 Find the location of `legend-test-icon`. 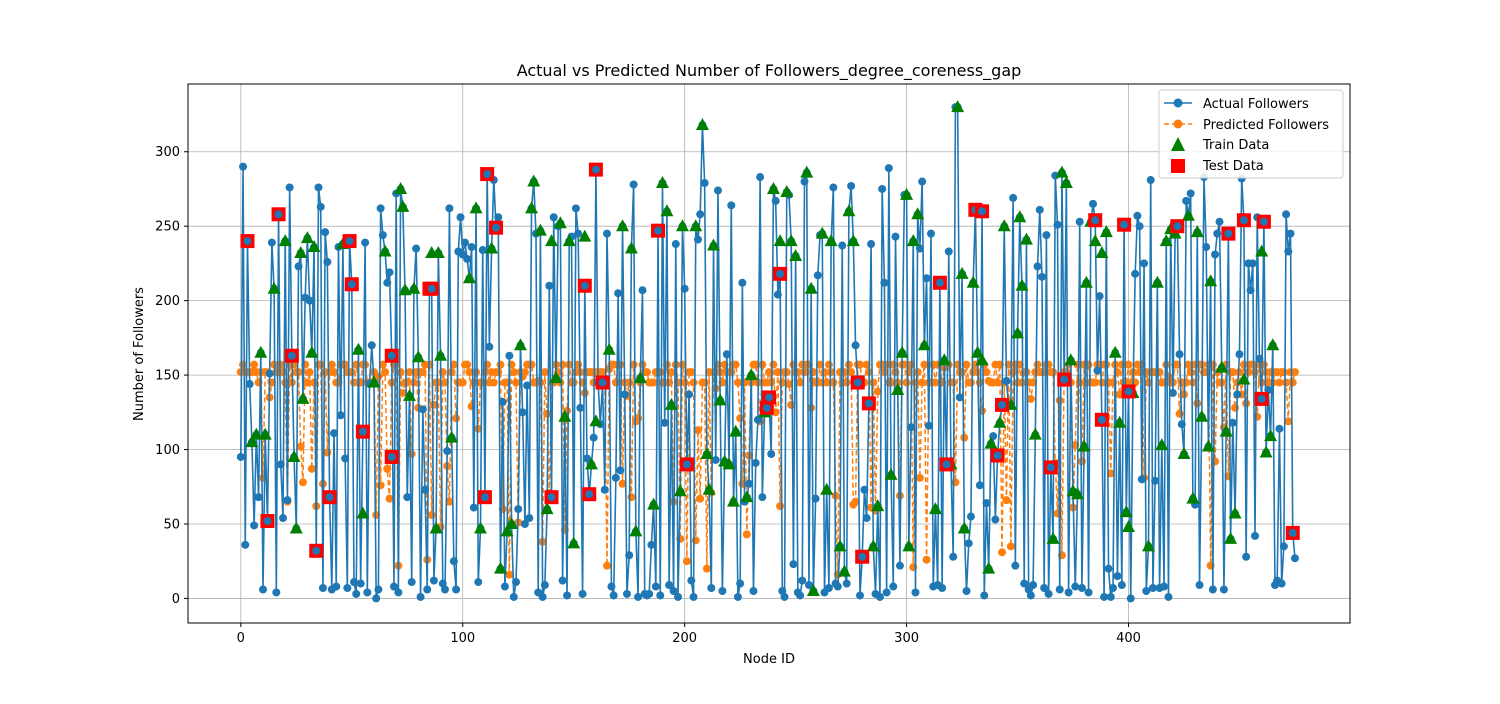

legend-test-icon is located at coordinates (1178, 166).